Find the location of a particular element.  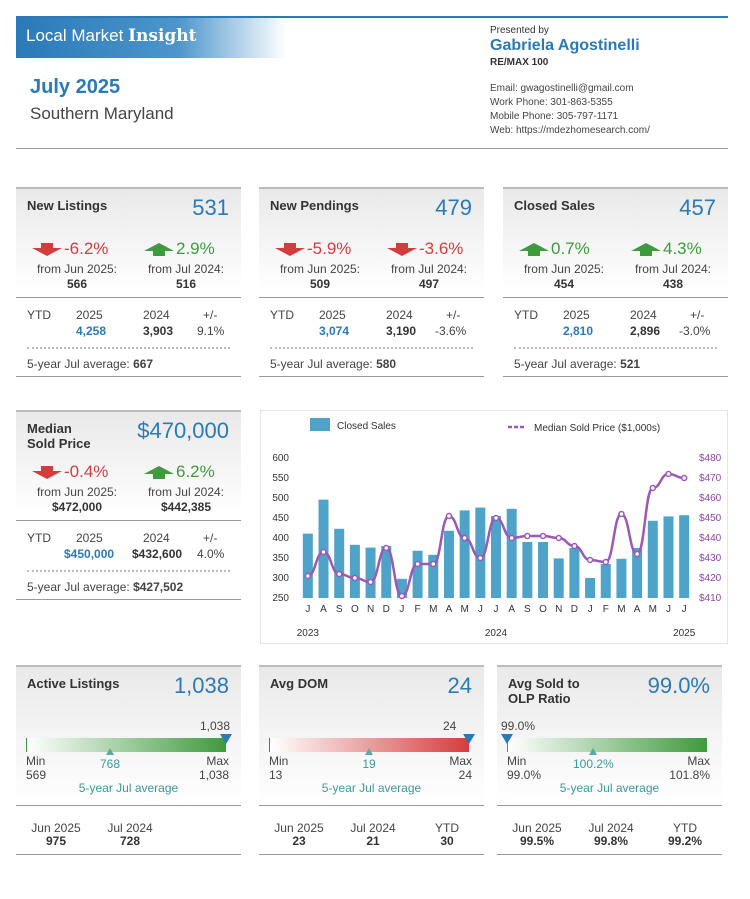

agent-office: RE/MAX 100 is located at coordinates (519, 62).